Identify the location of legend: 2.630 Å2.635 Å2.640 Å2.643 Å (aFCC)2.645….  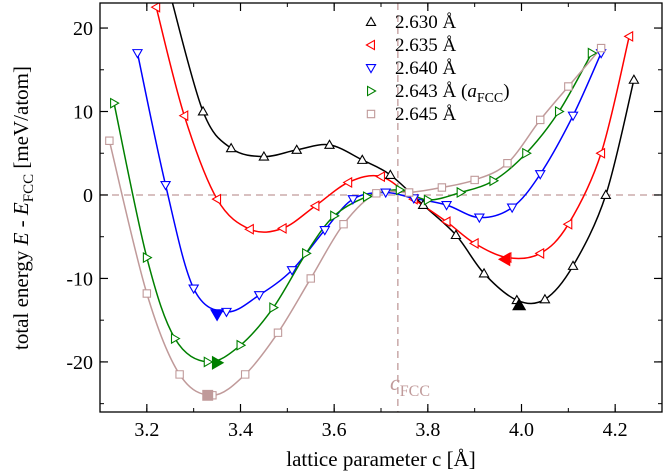
(437, 68).